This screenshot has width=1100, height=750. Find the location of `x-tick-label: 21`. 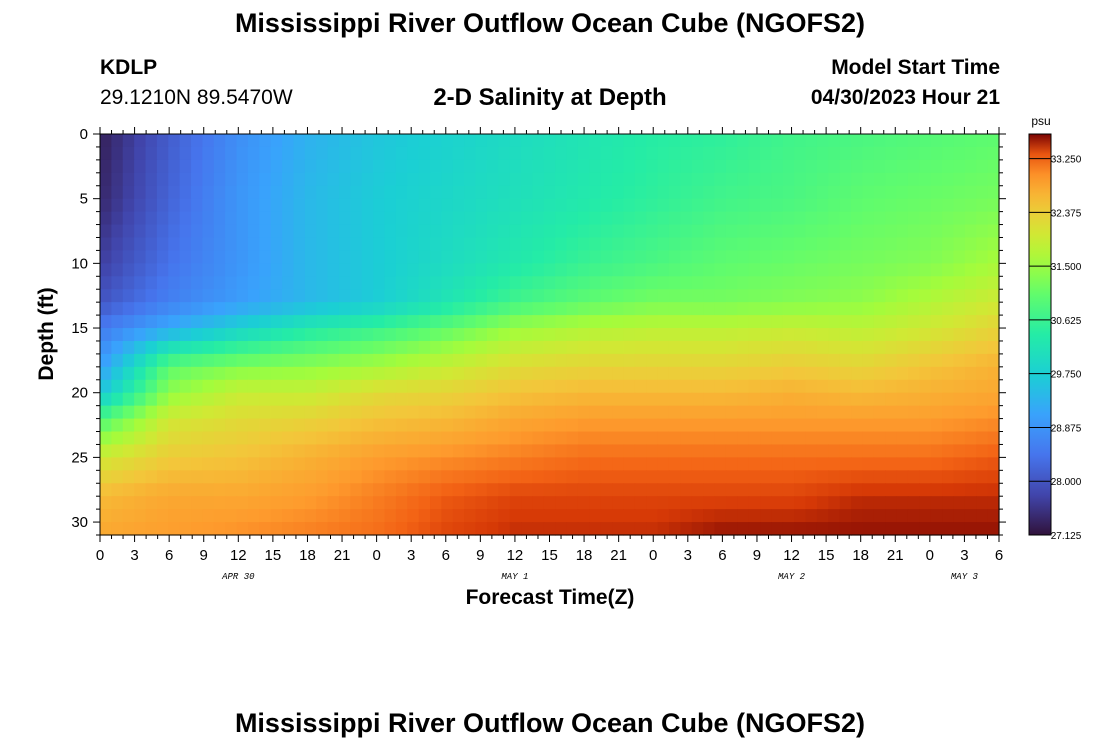

x-tick-label: 21 is located at coordinates (342, 555).